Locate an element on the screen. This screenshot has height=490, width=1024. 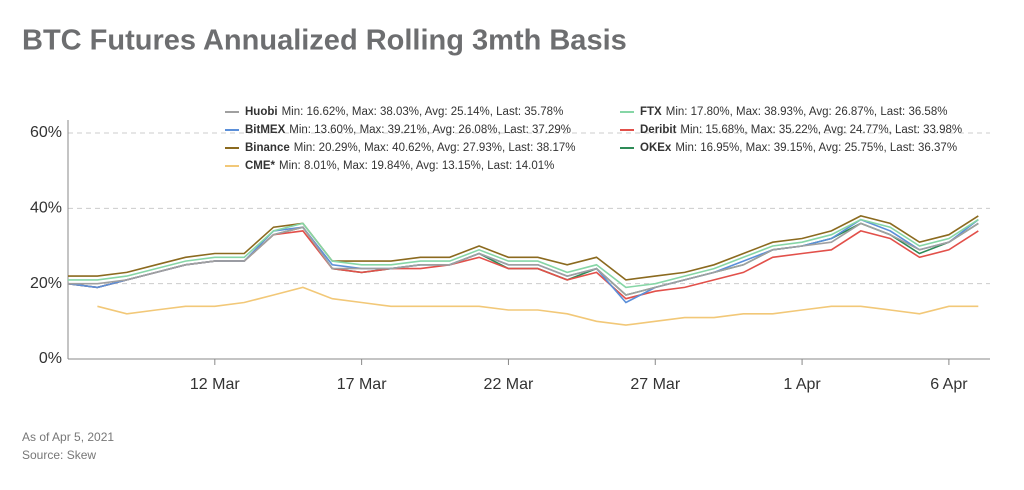
legend-name: CME* is located at coordinates (260, 166).